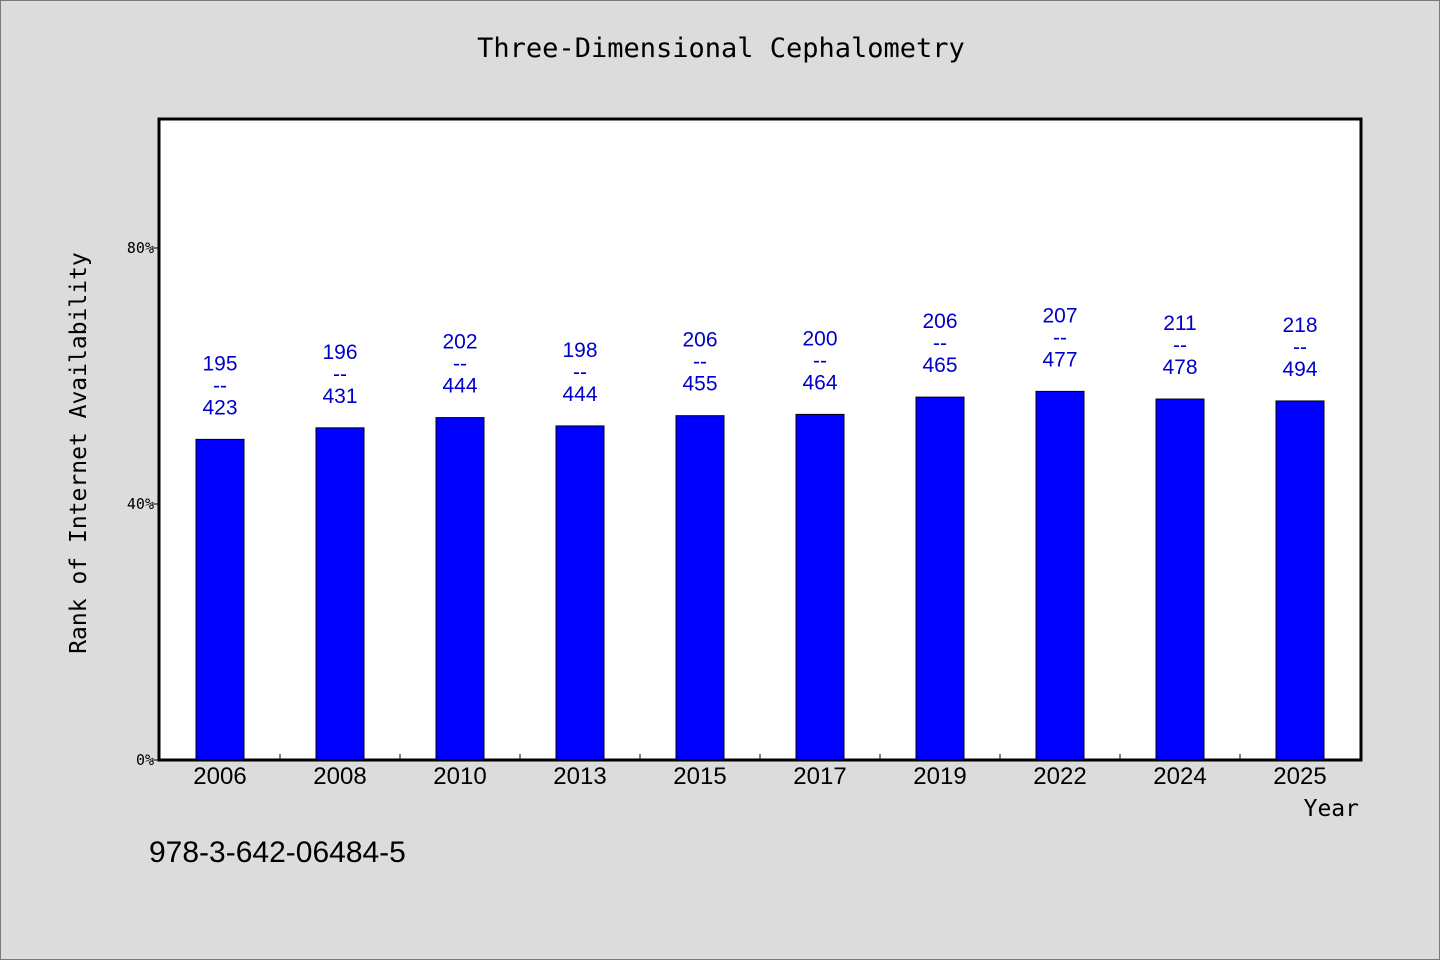  I want to click on x-tick-label: 2013, so click(579, 776).